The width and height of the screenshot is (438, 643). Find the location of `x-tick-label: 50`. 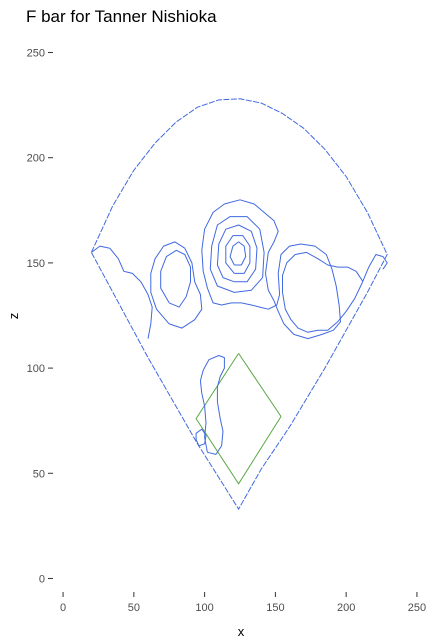

x-tick-label: 50 is located at coordinates (134, 608).